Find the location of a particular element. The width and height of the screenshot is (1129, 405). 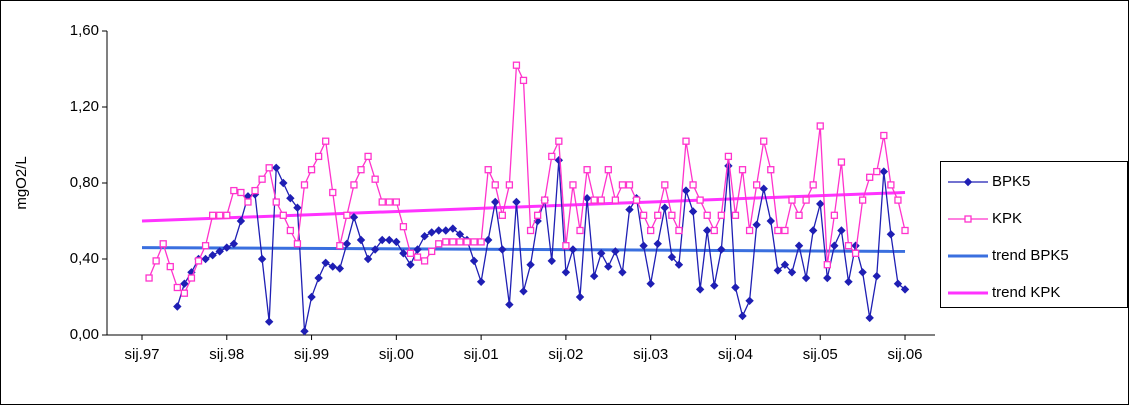

x-tick-label: sij.04 is located at coordinates (735, 354).